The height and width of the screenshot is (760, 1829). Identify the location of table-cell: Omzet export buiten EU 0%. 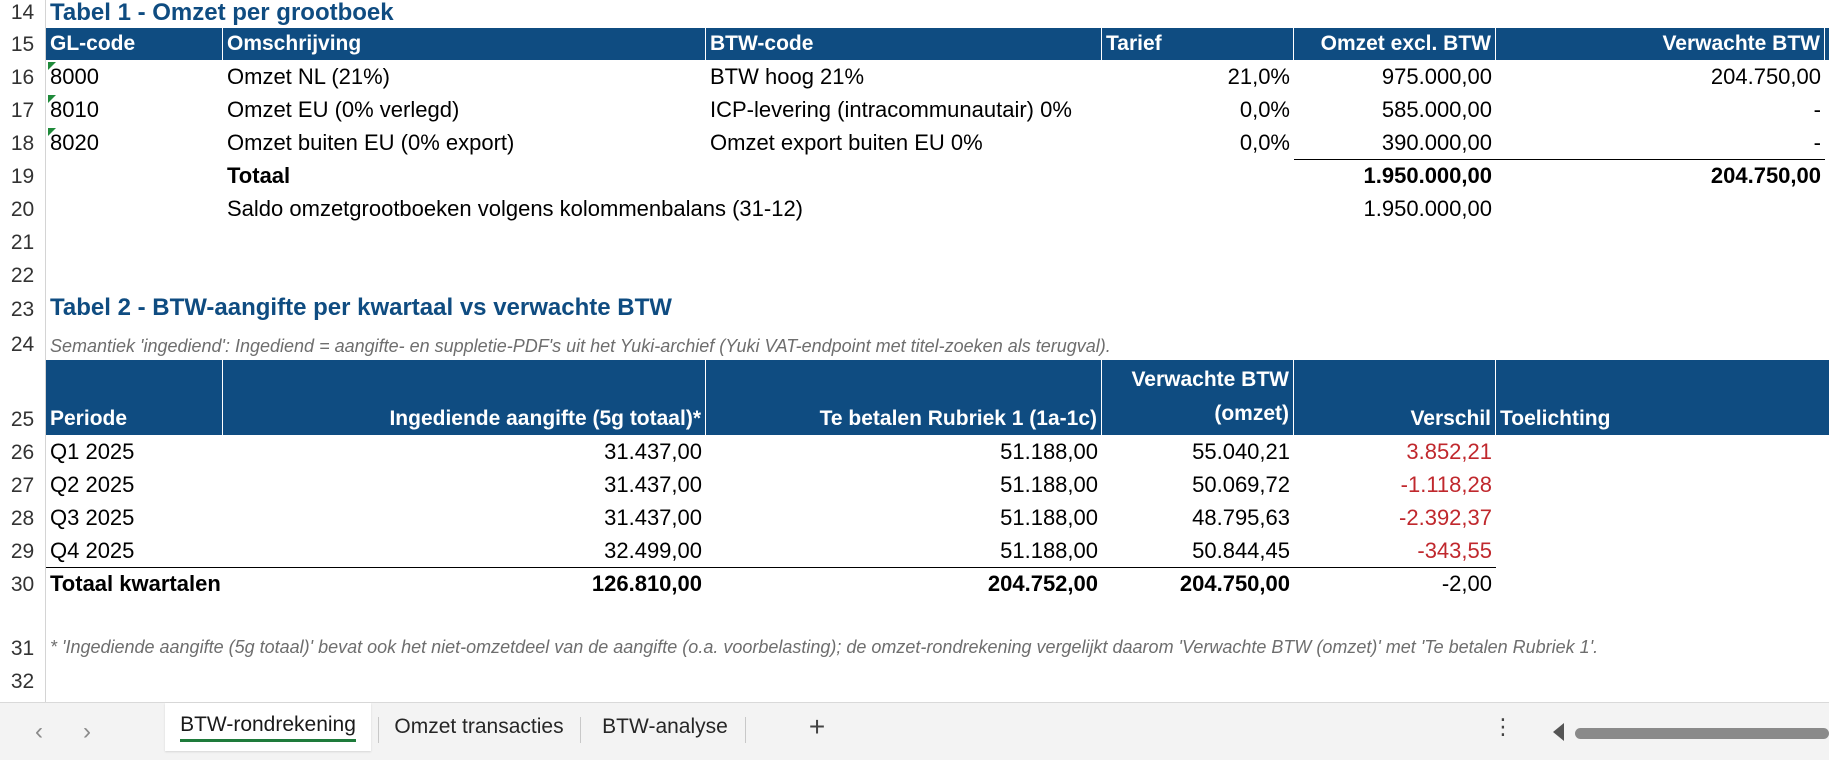
(846, 142).